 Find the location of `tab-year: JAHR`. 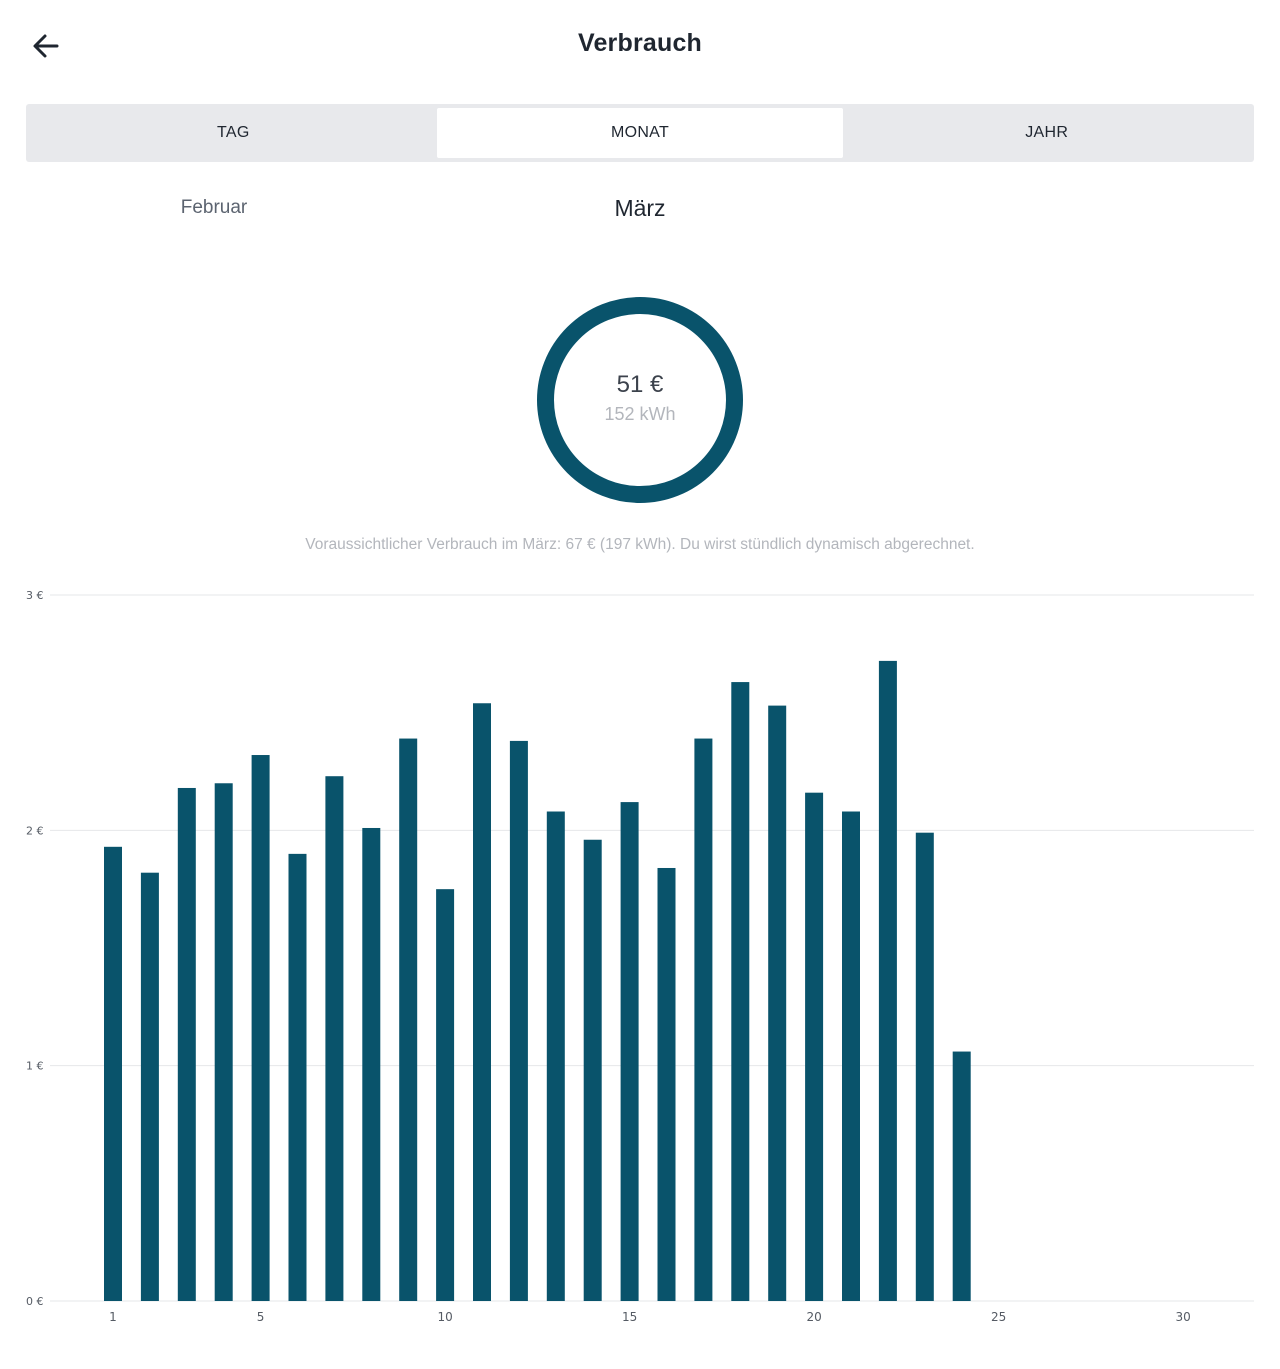

tab-year: JAHR is located at coordinates (1047, 132).